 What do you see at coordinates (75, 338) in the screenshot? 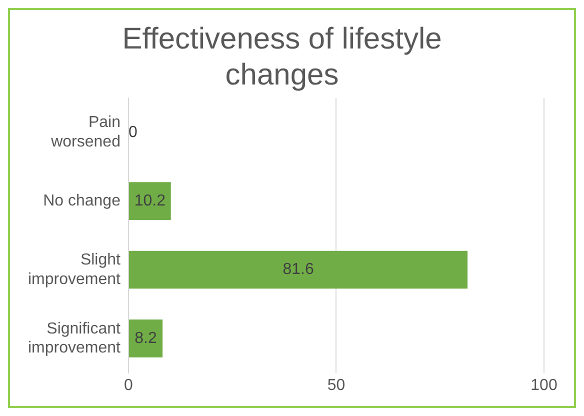
I see `y-tick-label: Significant improvement` at bounding box center [75, 338].